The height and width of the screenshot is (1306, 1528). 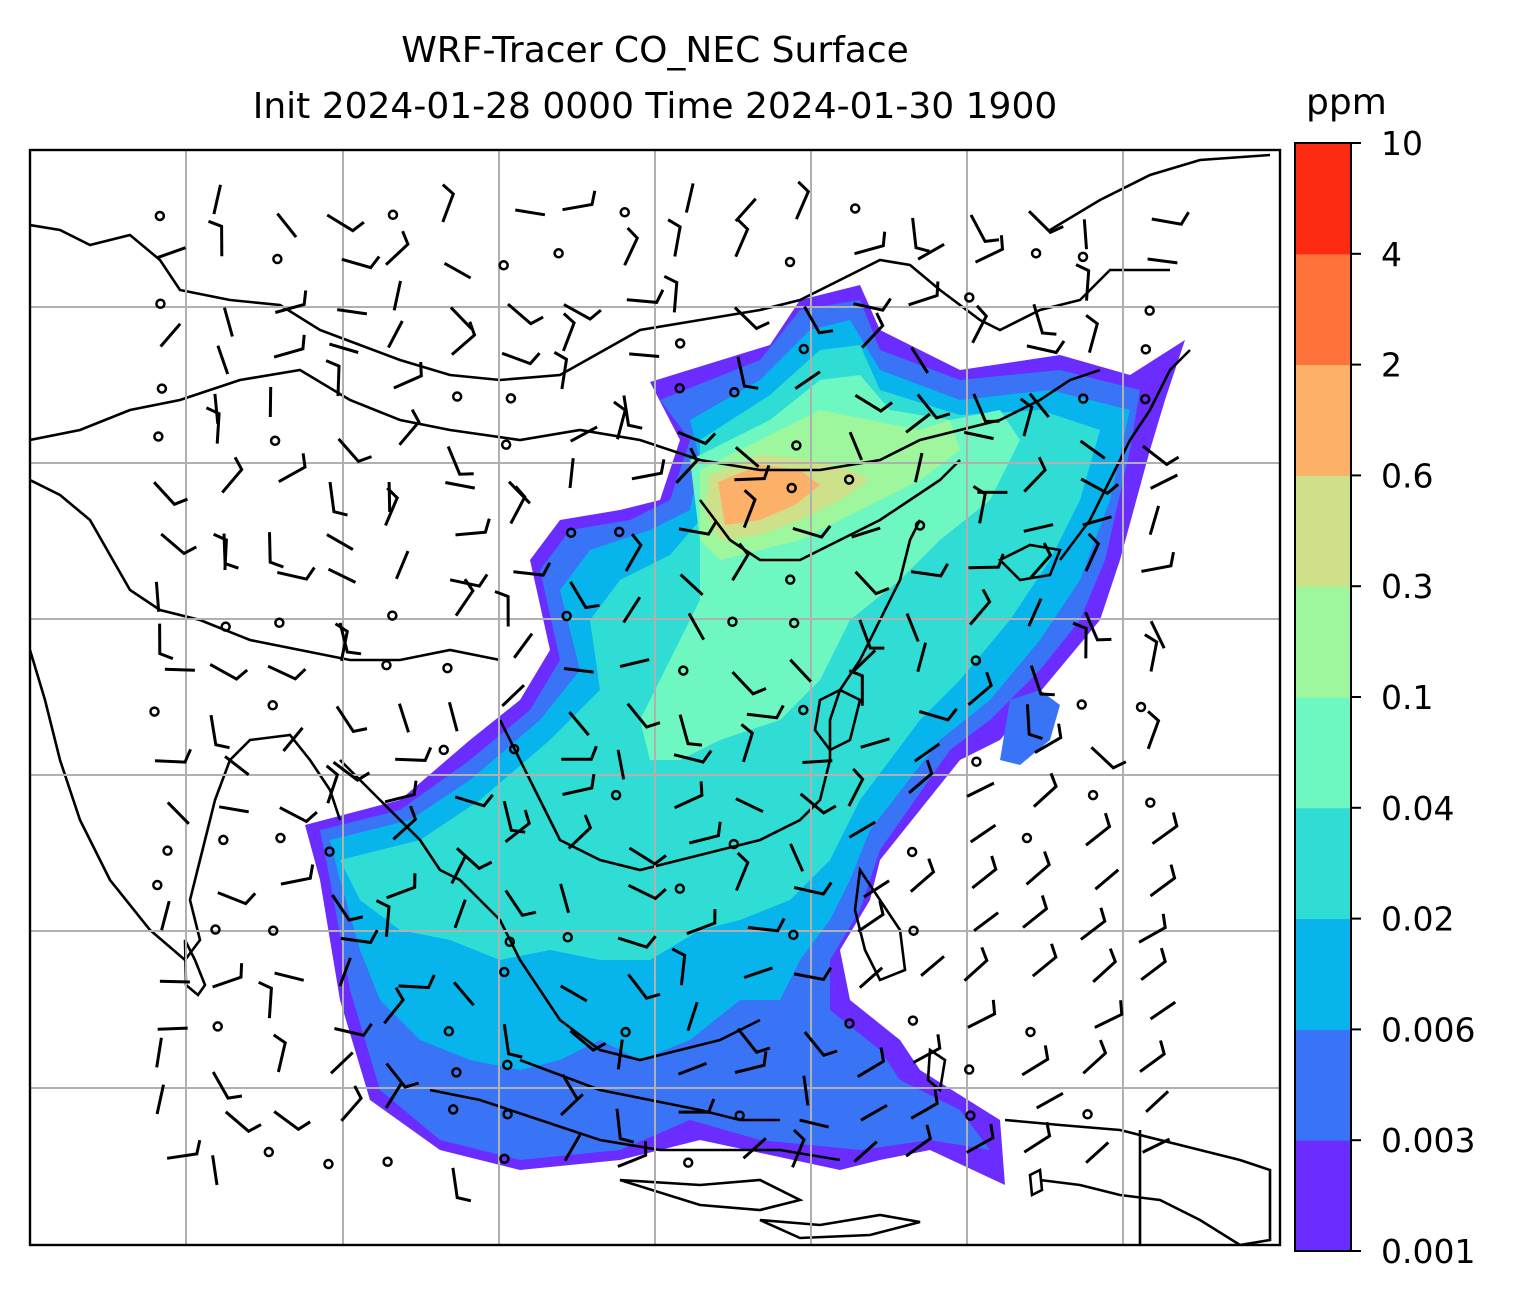 I want to click on colorbar-segment, so click(x=1323, y=1085).